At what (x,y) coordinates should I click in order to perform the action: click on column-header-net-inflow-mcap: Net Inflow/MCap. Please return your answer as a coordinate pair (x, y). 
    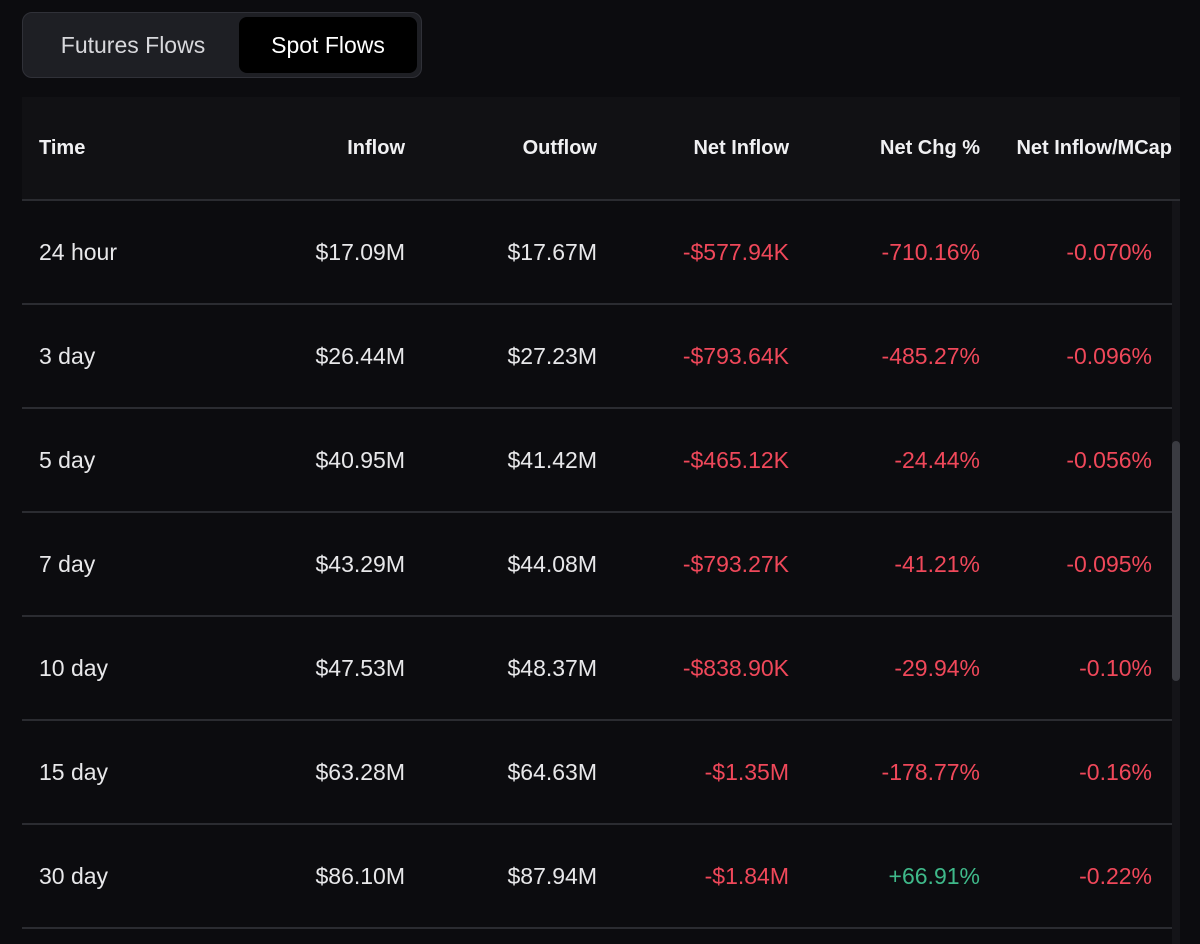
    Looking at the image, I should click on (1094, 147).